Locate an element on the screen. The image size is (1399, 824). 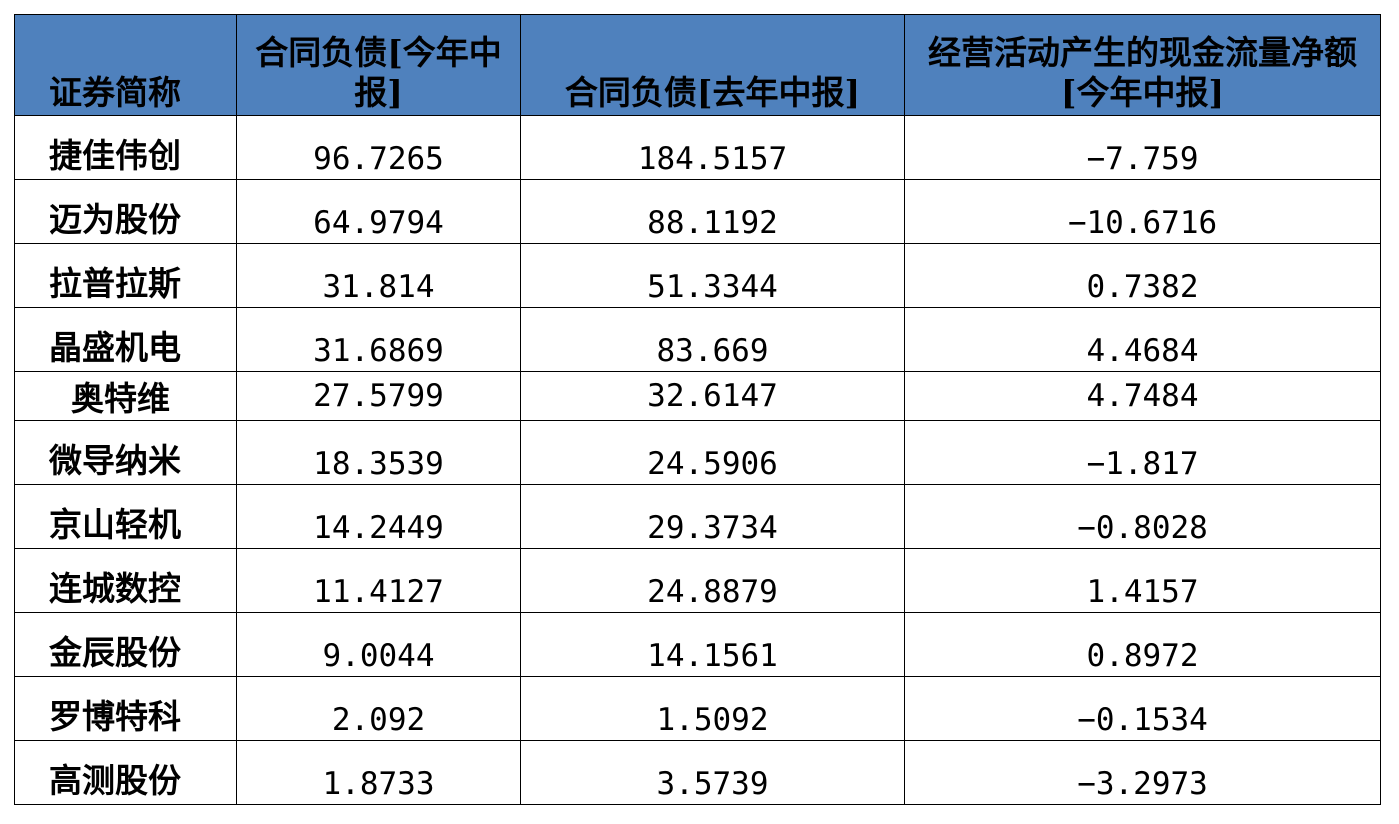
table-row: 迈为股份 64.9794 88.1192 −10.6716 is located at coordinates (697, 211).